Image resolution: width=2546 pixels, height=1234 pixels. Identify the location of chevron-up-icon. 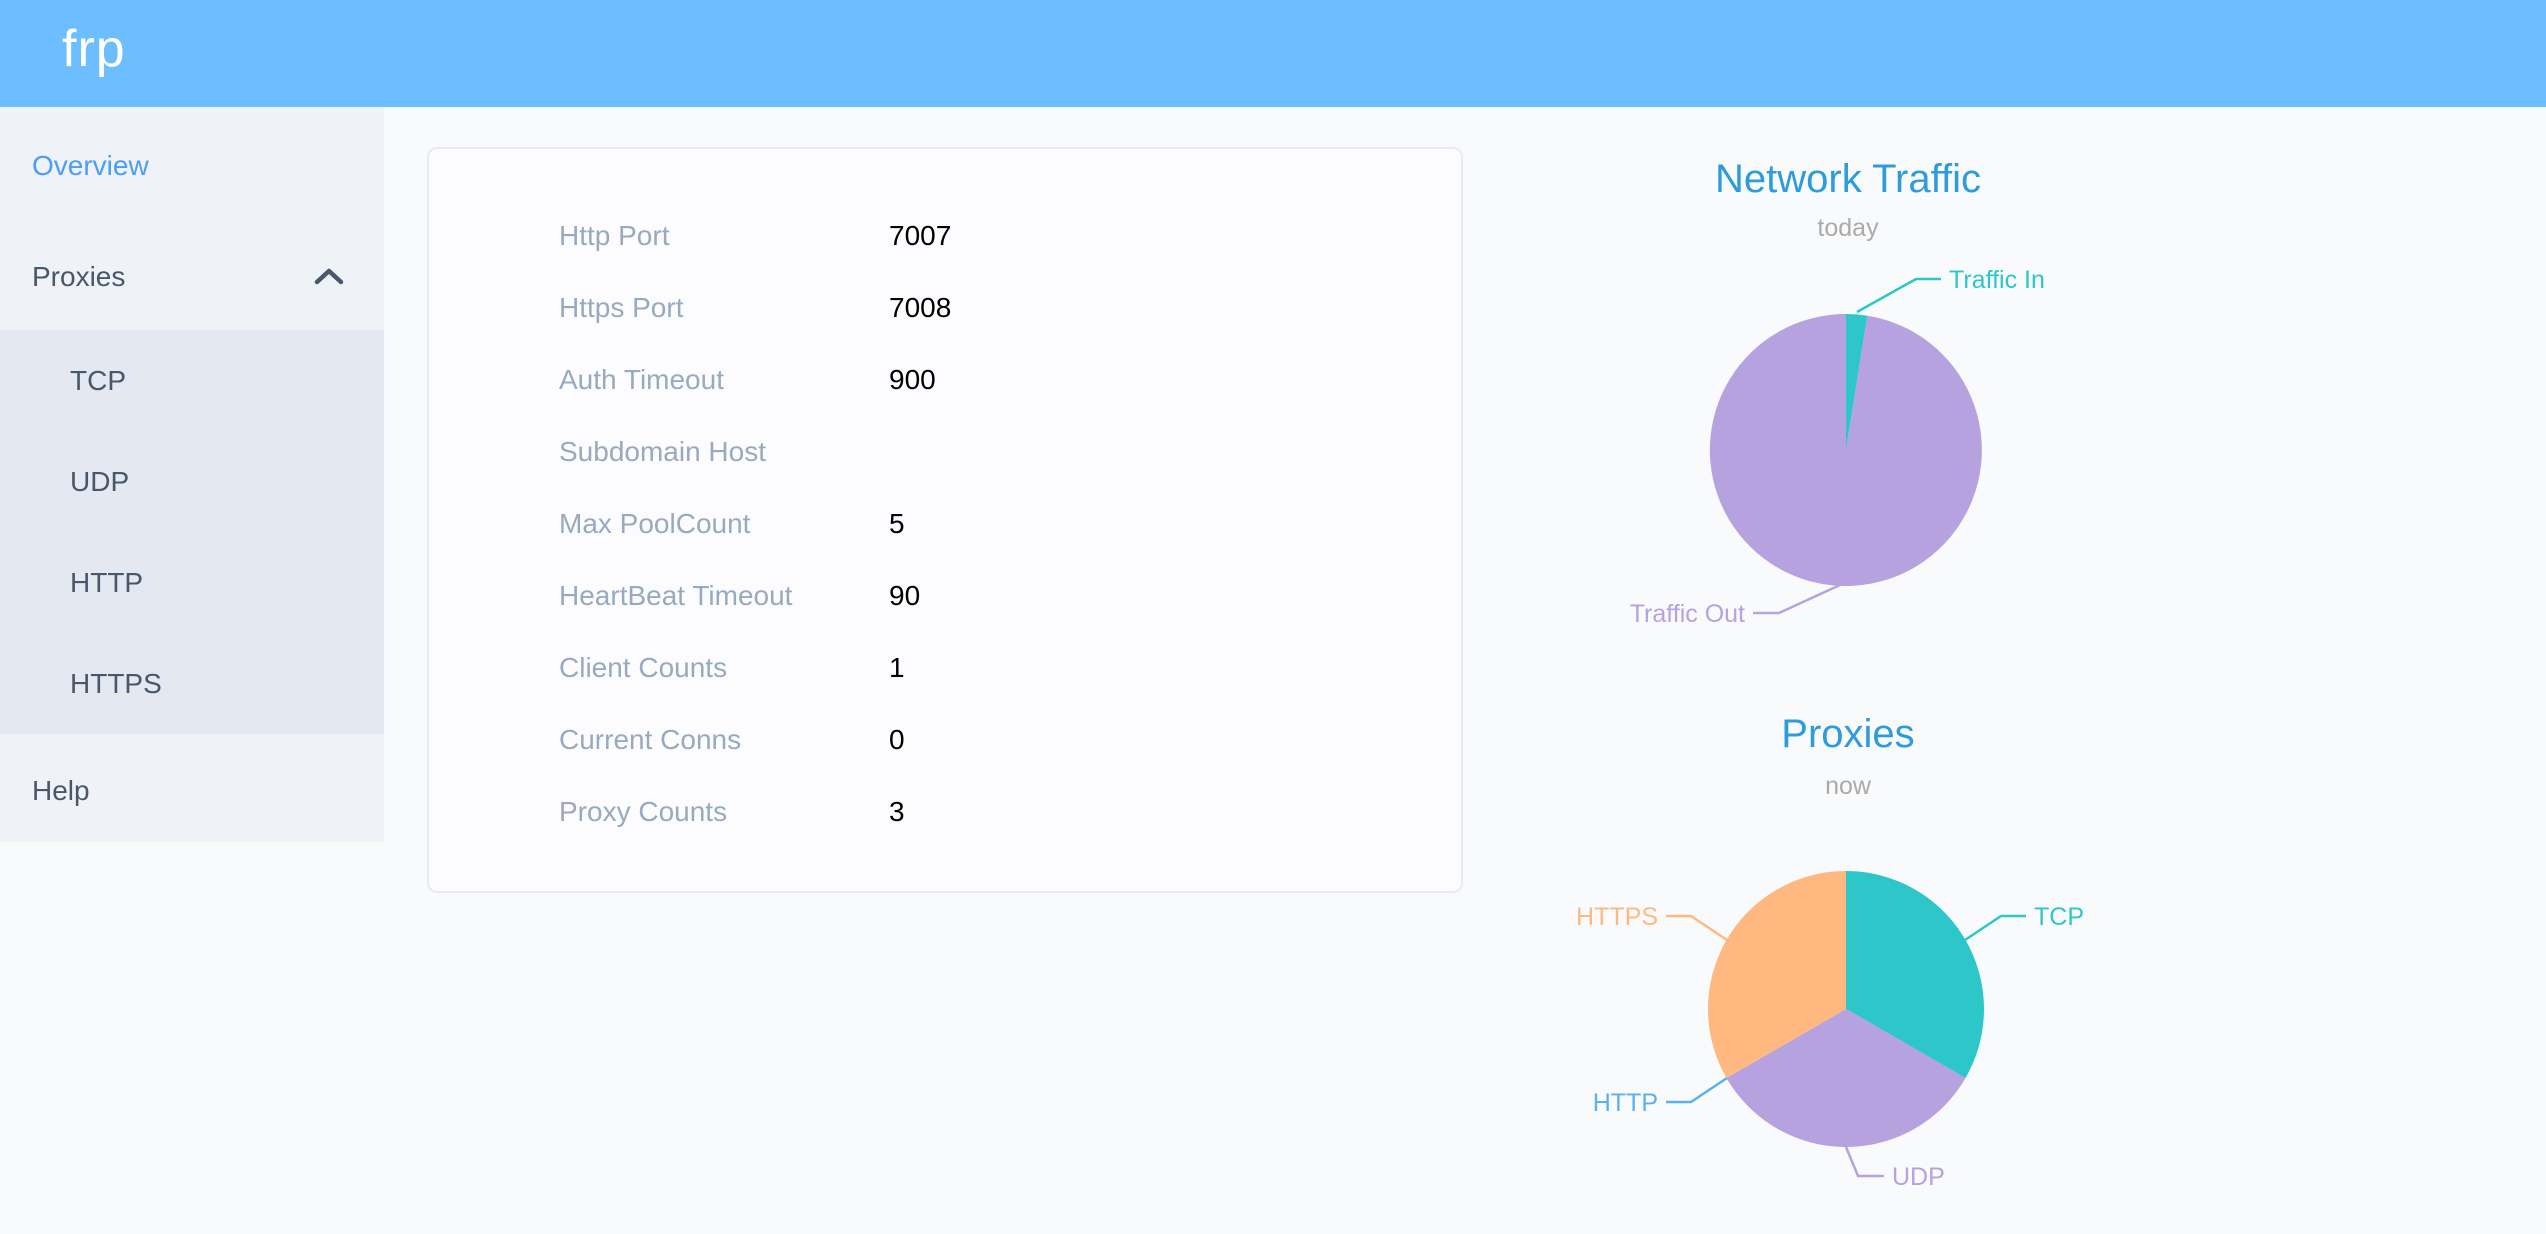
(329, 276).